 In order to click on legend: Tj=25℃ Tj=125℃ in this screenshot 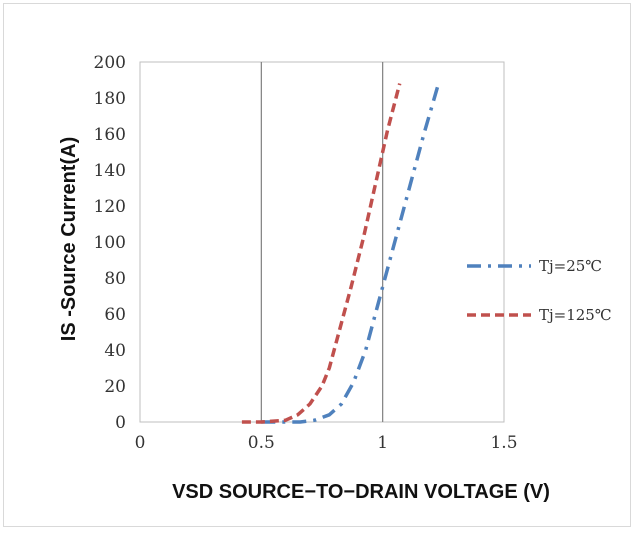, I will do `click(539, 290)`.